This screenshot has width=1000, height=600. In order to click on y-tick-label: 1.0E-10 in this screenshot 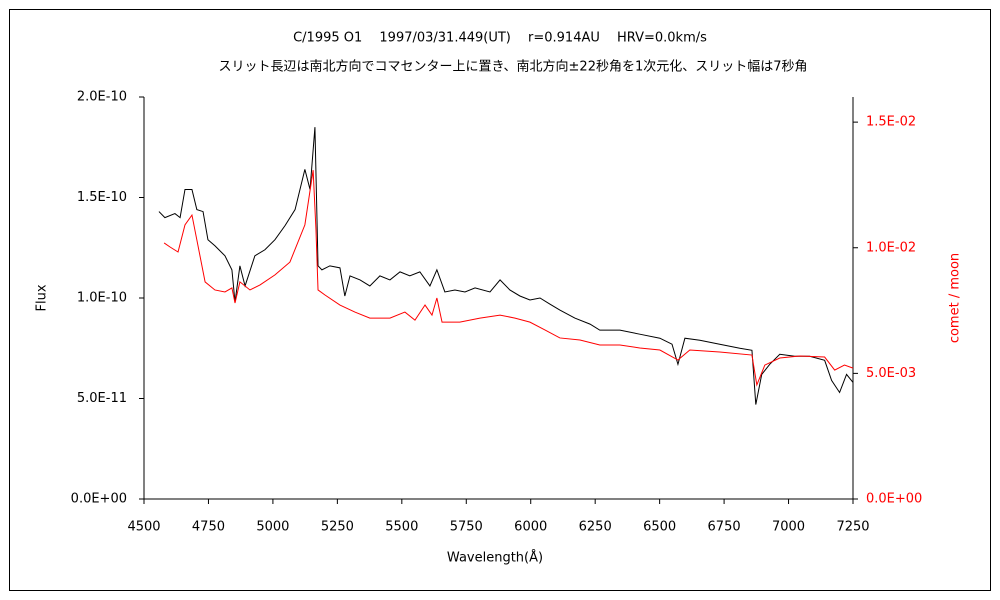, I will do `click(102, 298)`.